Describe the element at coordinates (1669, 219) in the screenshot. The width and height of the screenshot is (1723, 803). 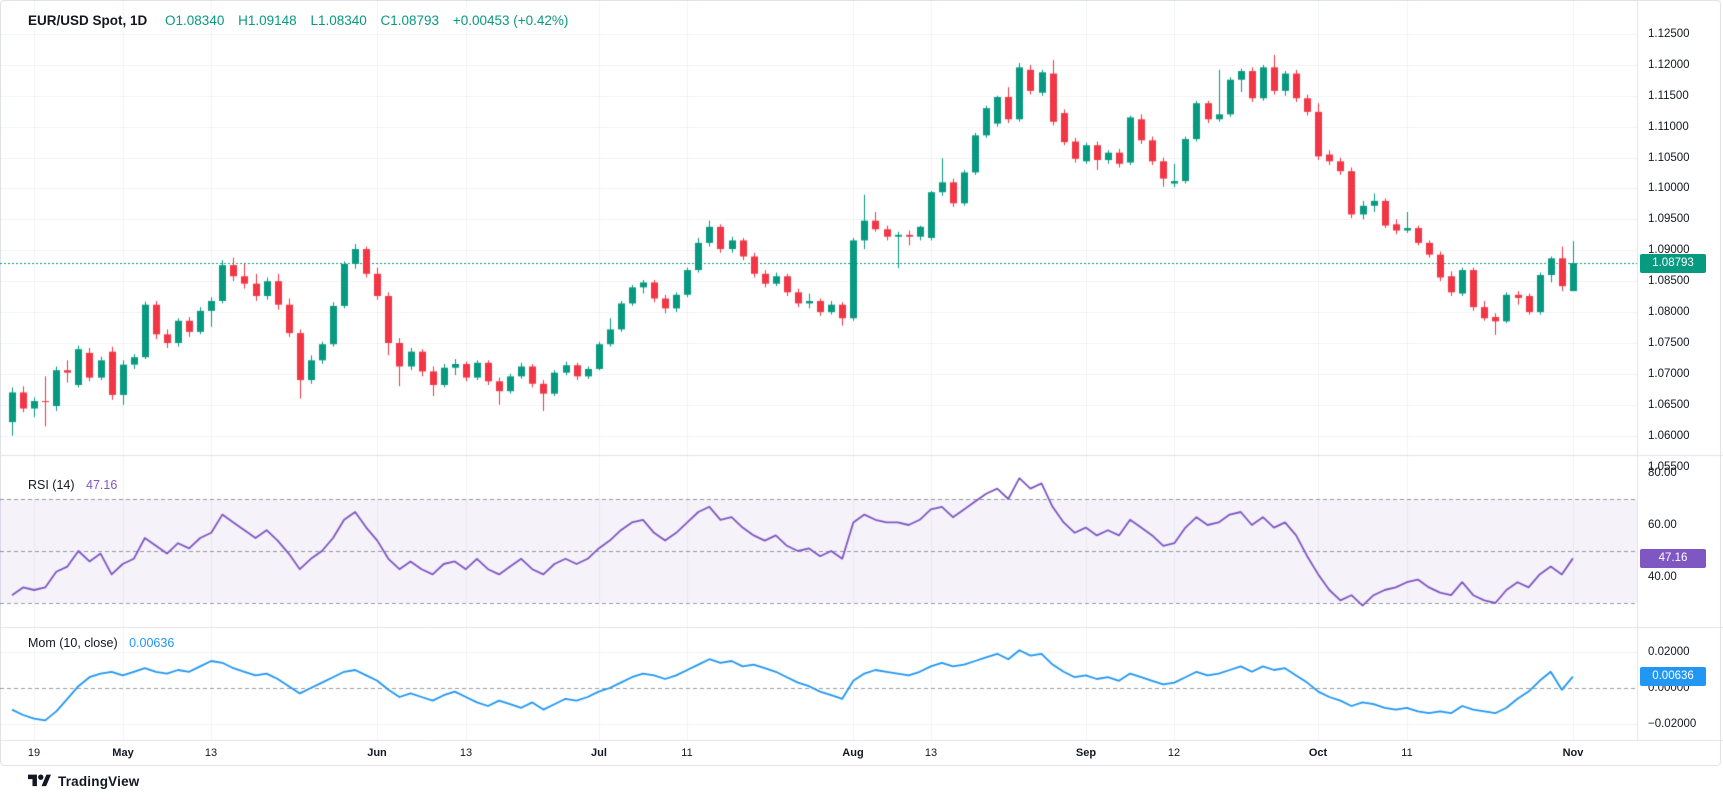
I see `price-axis-label: 1.09500` at that location.